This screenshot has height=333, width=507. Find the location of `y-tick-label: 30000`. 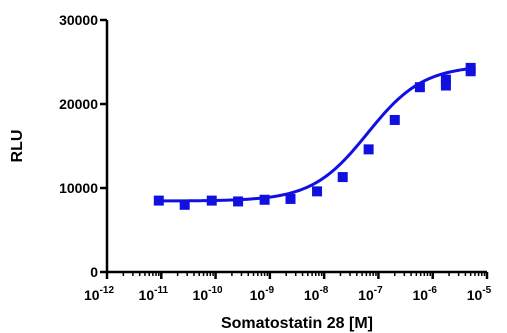

y-tick-label: 30000 is located at coordinates (78, 20).